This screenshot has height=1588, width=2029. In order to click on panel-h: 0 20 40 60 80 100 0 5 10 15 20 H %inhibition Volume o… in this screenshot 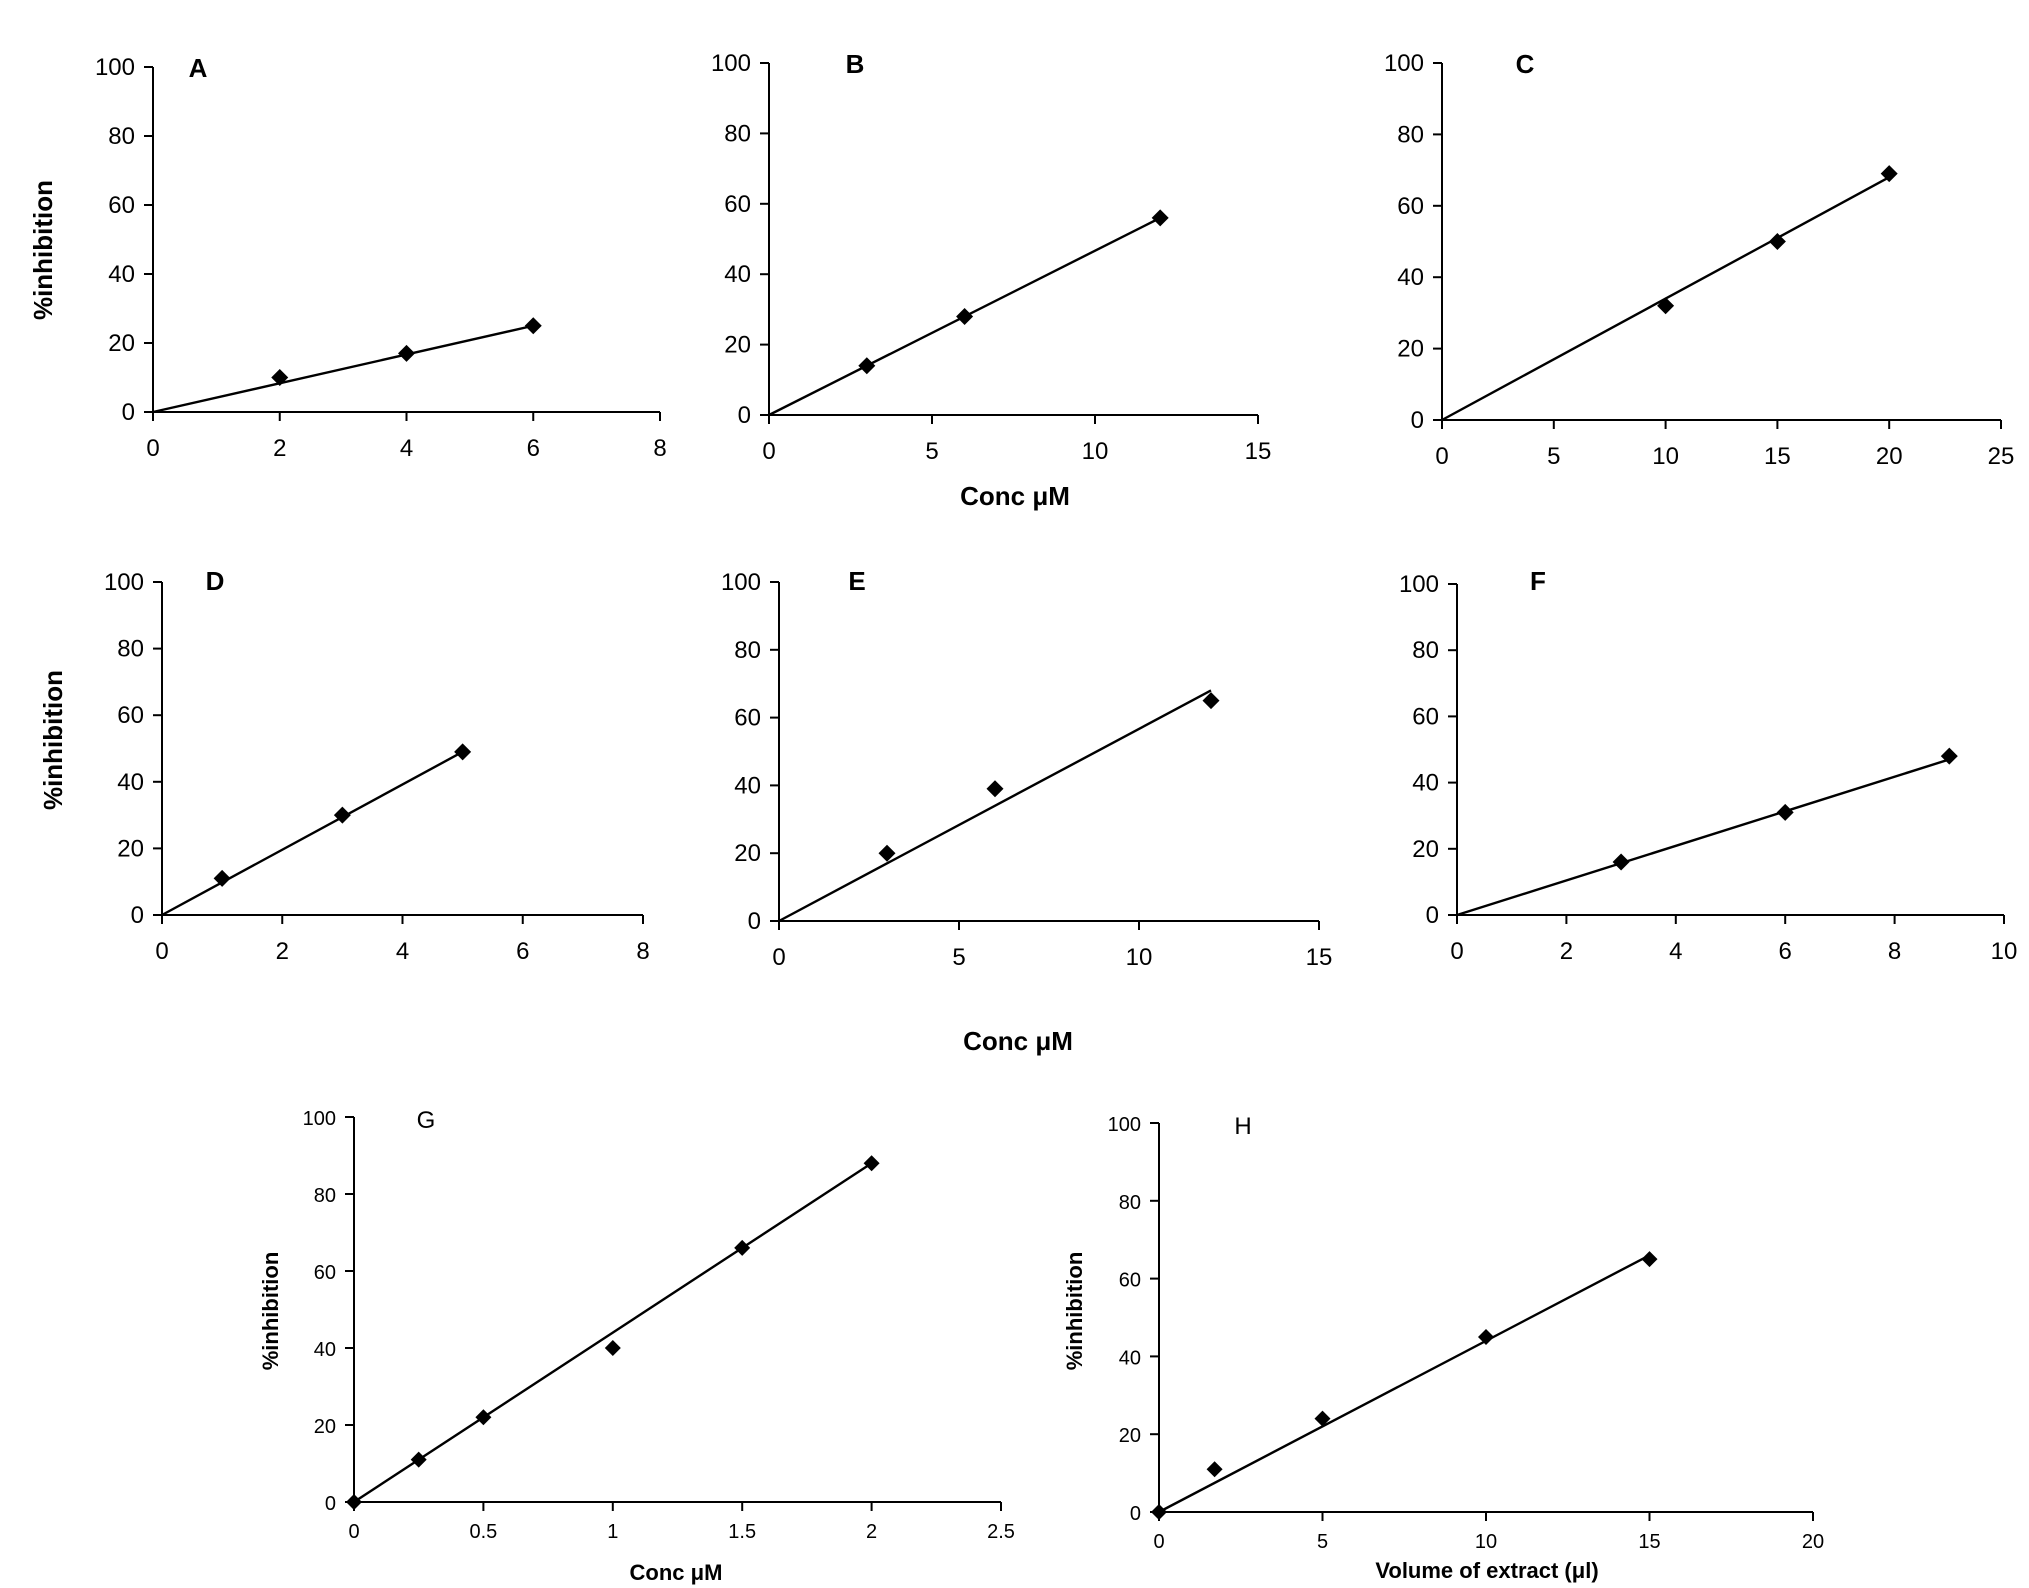, I will do `click(1443, 1348)`.